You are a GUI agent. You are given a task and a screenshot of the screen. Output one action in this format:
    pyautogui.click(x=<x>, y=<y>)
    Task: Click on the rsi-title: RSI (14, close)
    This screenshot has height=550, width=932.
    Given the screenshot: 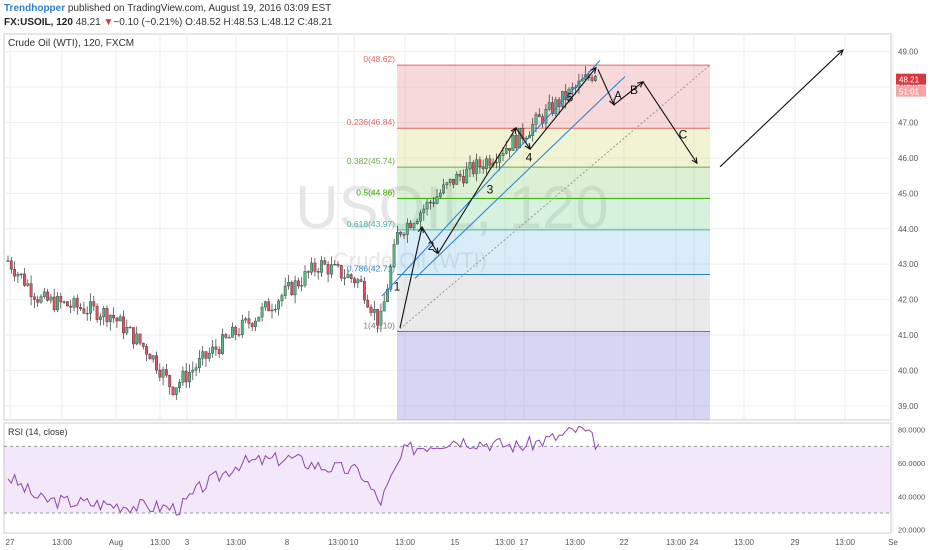 What is the action you would take?
    pyautogui.click(x=38, y=432)
    